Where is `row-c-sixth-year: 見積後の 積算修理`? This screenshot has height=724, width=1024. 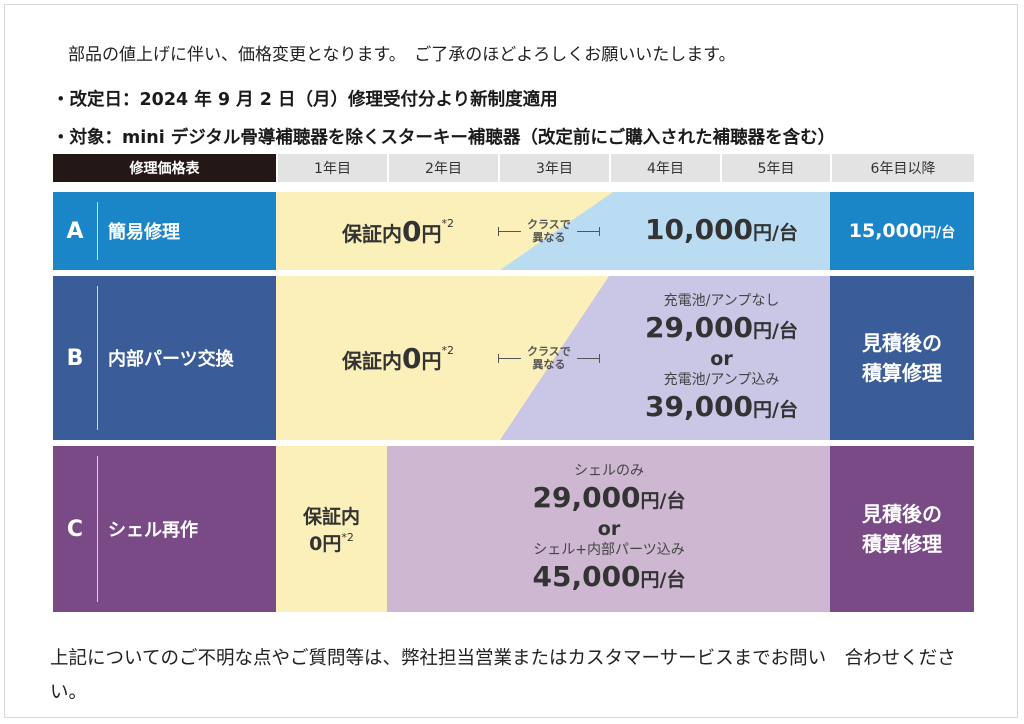 row-c-sixth-year: 見積後の 積算修理 is located at coordinates (902, 529).